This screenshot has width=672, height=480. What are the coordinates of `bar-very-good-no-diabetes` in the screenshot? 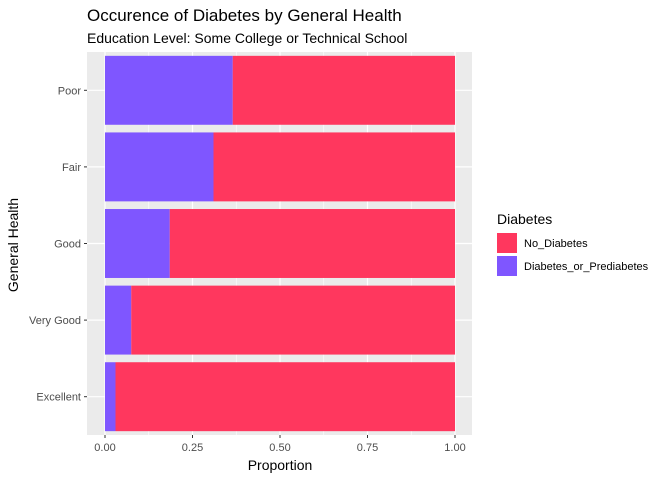 It's located at (293, 320).